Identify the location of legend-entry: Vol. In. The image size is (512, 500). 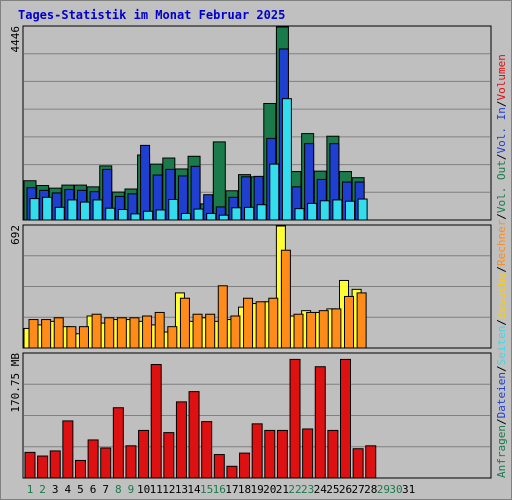
(501, 130).